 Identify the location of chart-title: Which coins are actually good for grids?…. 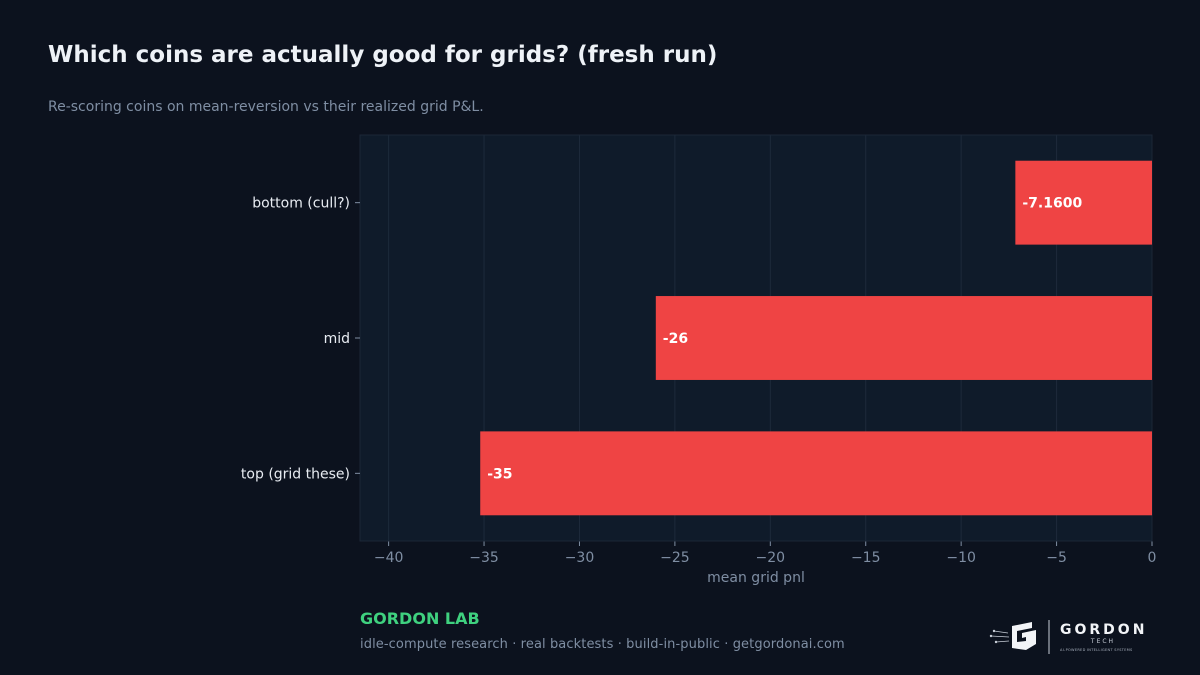
(383, 55).